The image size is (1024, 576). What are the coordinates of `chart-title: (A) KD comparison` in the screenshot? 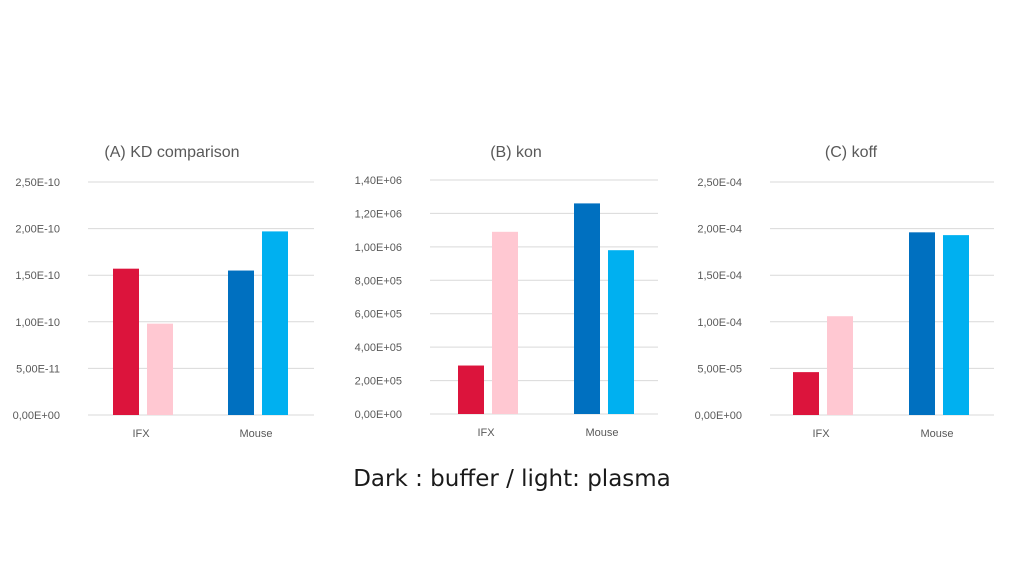 It's located at (171, 152).